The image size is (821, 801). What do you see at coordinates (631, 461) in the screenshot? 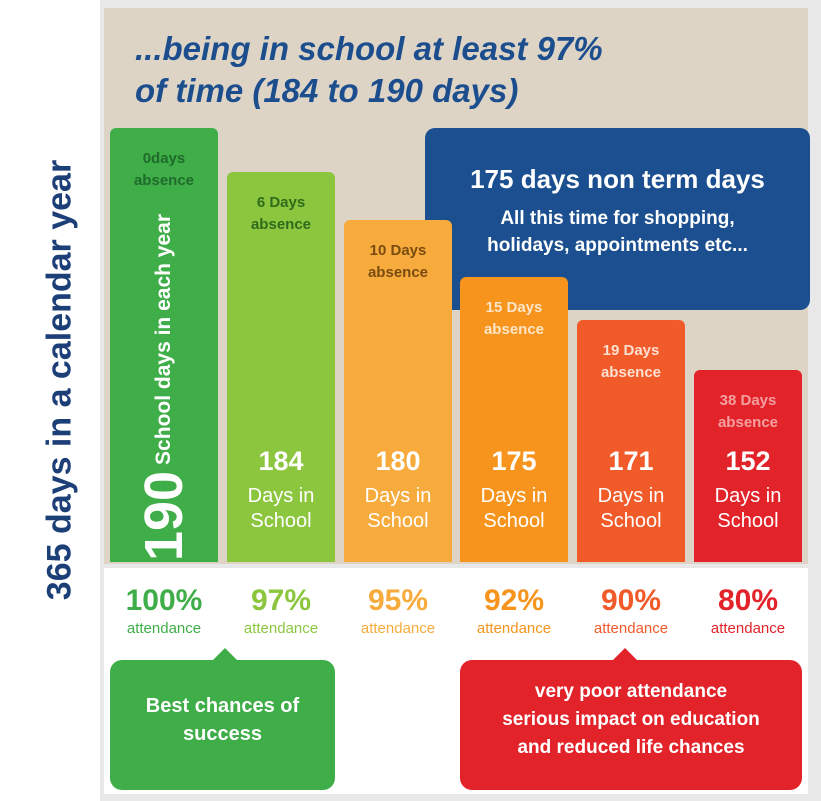
I see `days-number: 171` at bounding box center [631, 461].